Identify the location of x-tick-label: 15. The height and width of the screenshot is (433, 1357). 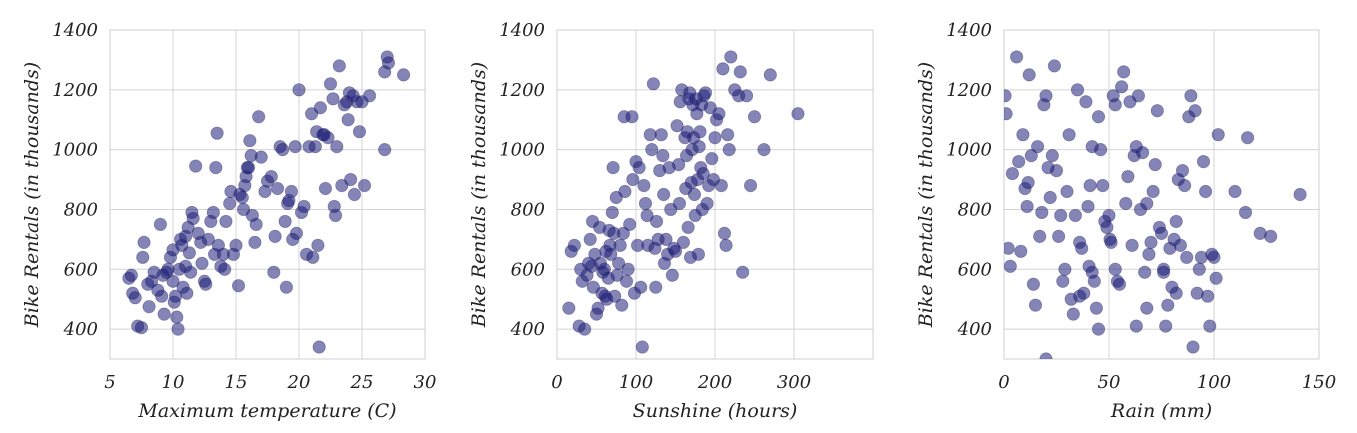
(236, 382).